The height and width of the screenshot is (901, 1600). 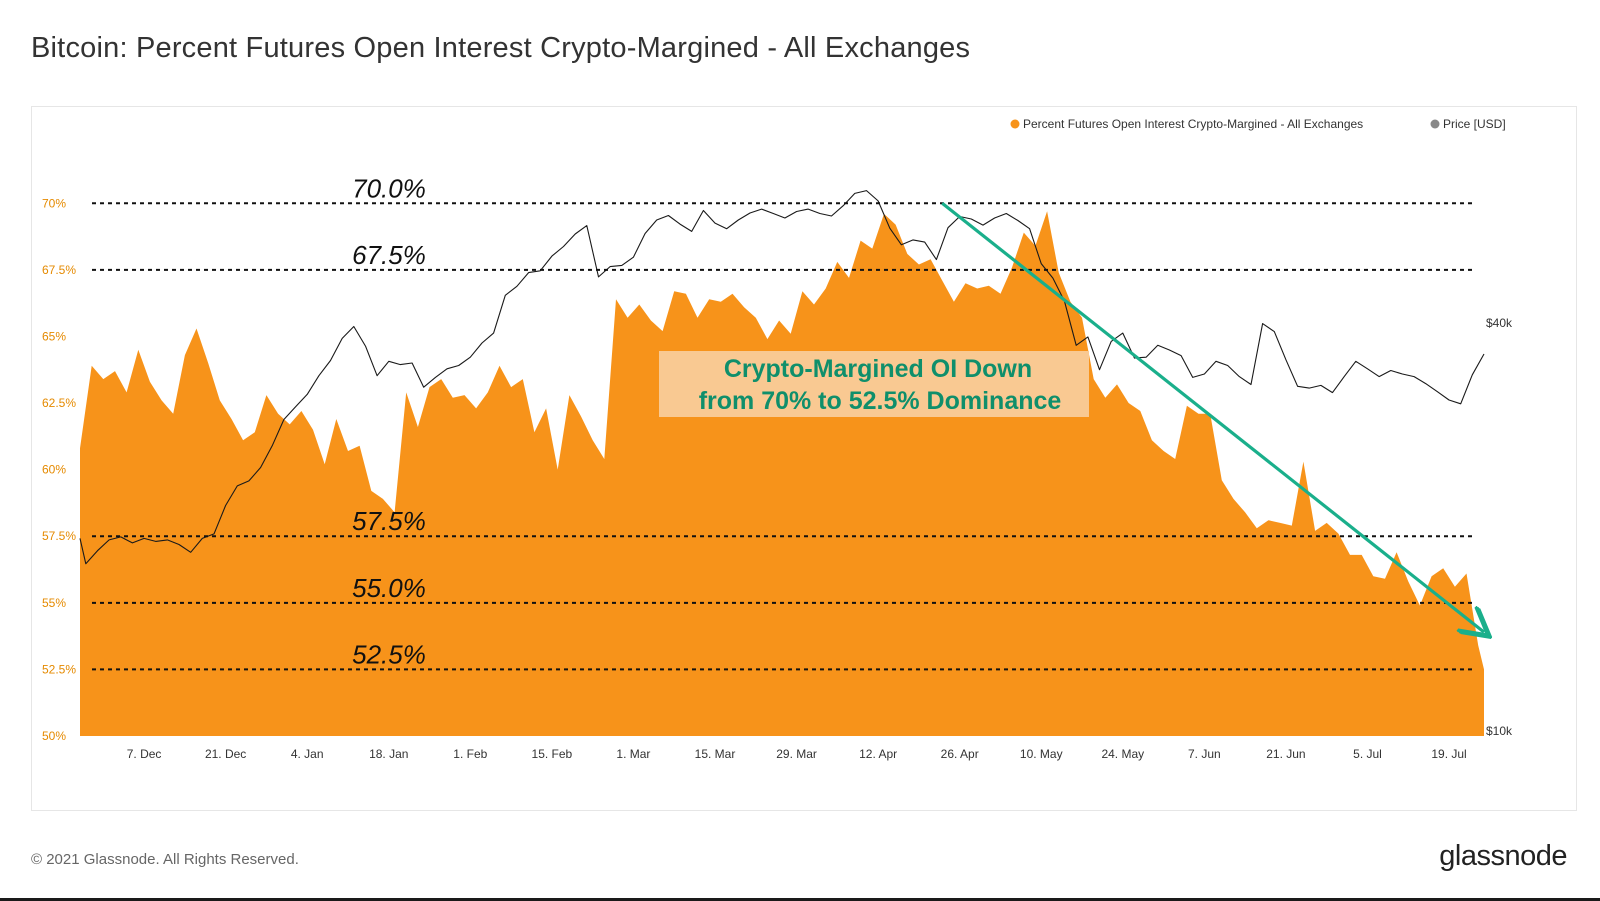 What do you see at coordinates (878, 754) in the screenshot?
I see `x-tick-label: 12. Apr` at bounding box center [878, 754].